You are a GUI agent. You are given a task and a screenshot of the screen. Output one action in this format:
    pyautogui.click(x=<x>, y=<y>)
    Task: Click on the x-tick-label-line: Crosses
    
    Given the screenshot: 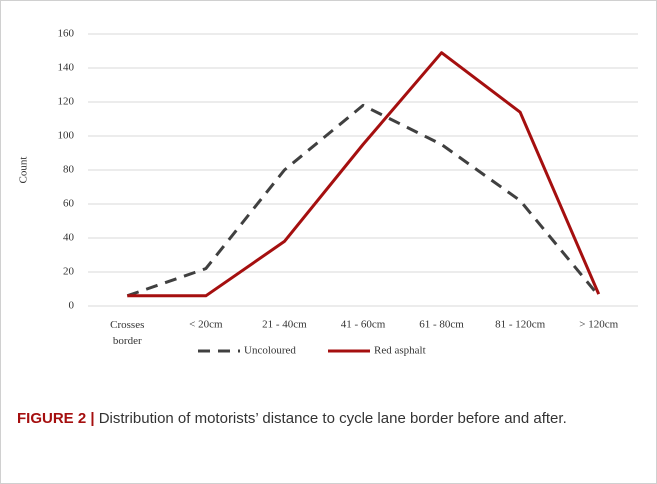 What is the action you would take?
    pyautogui.click(x=127, y=325)
    